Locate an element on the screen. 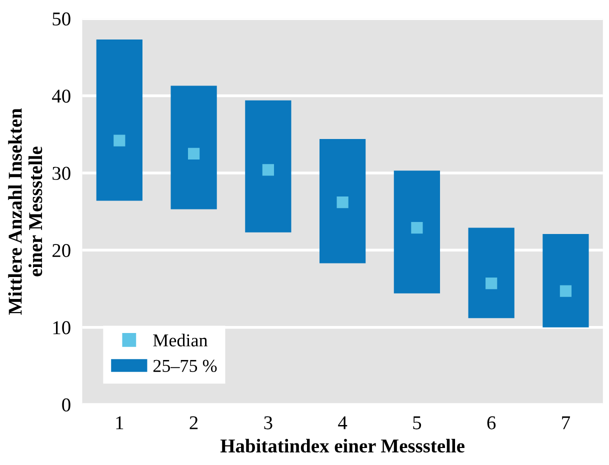  y-tick-label: 10 is located at coordinates (61, 327).